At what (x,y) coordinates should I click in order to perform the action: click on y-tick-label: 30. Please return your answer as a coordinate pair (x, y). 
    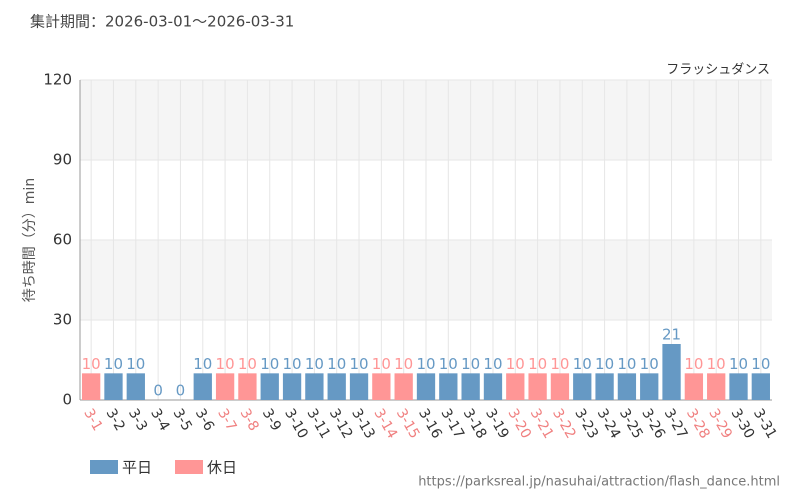
    Looking at the image, I should click on (62, 320).